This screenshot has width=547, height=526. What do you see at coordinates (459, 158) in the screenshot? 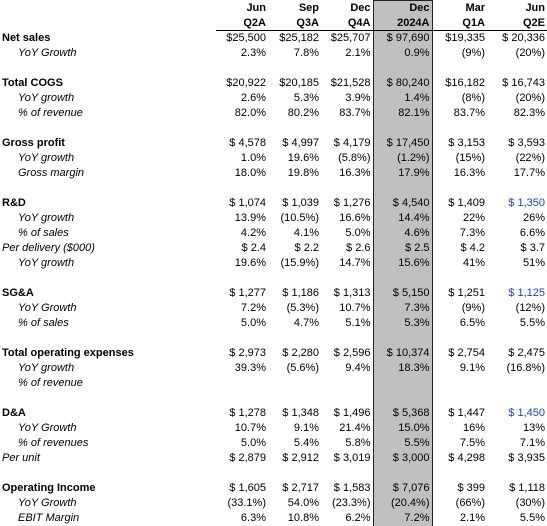
I see `value-cell: (15%)` at bounding box center [459, 158].